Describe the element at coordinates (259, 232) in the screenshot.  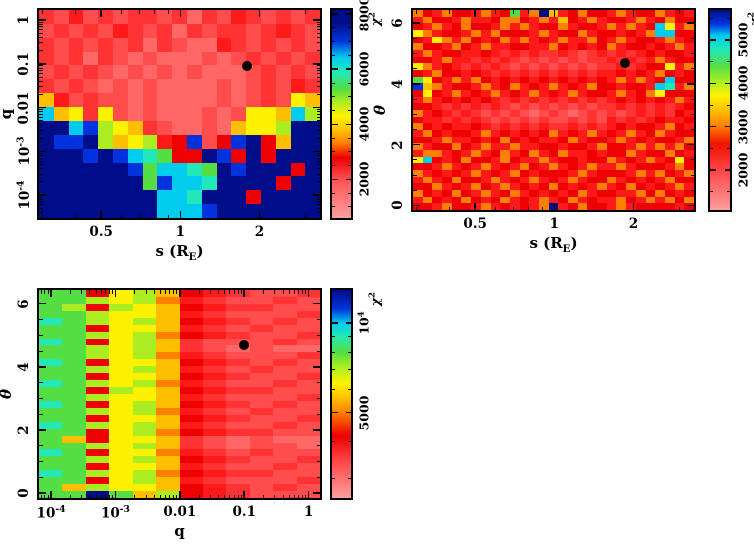
I see `x-tick-label: 2` at that location.